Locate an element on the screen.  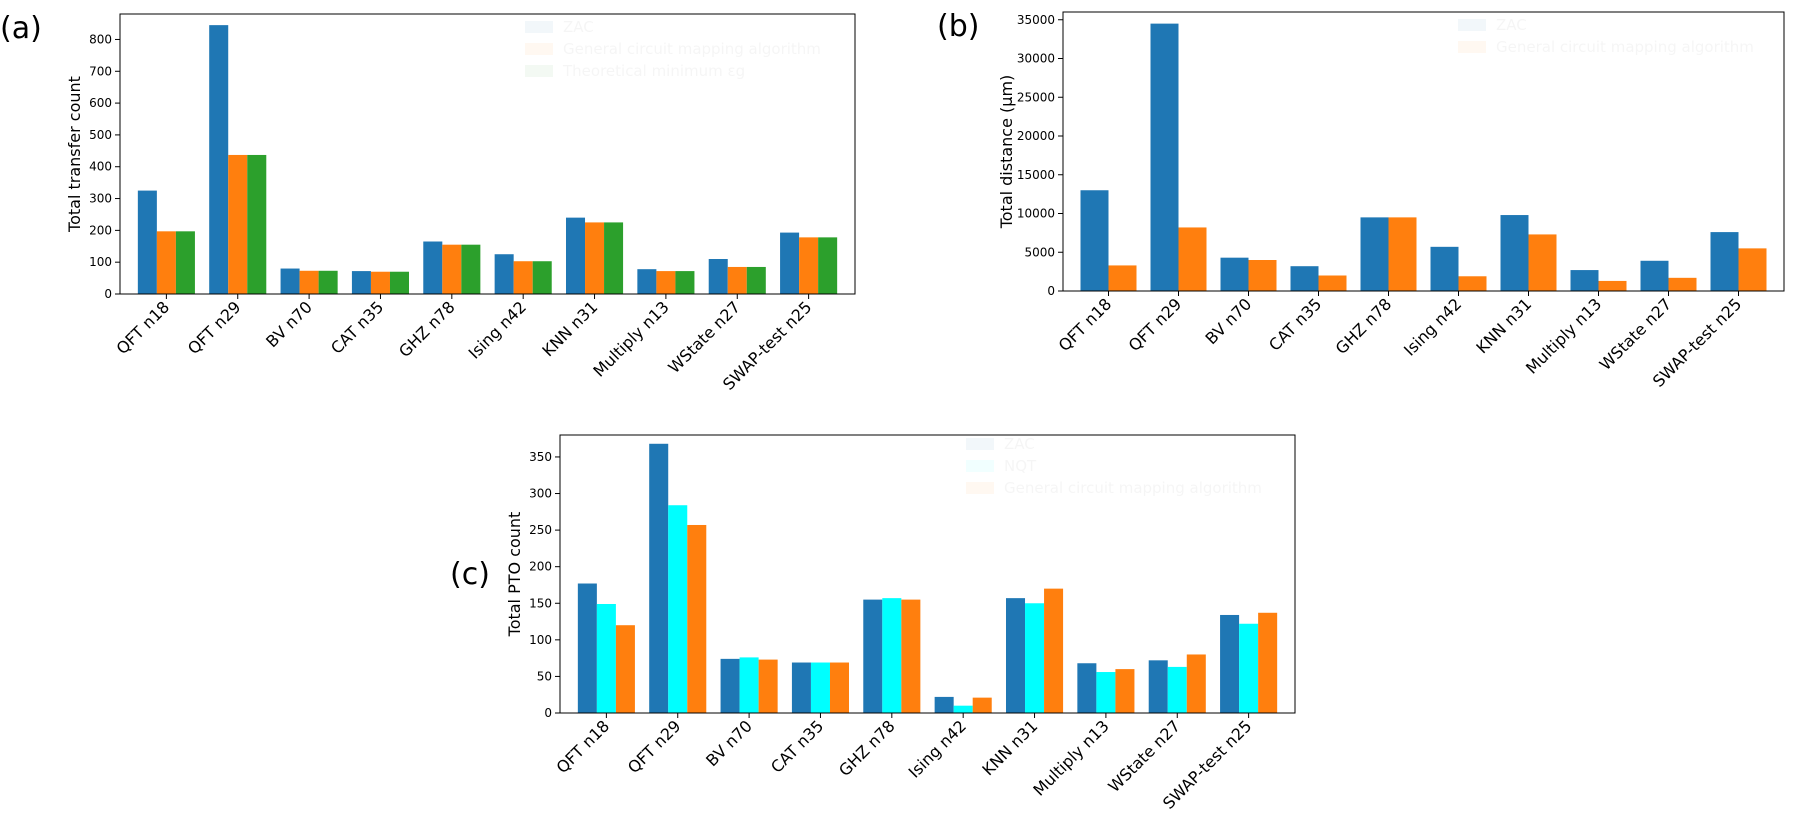
chart-b-panel-label: (b) is located at coordinates (958, 26).